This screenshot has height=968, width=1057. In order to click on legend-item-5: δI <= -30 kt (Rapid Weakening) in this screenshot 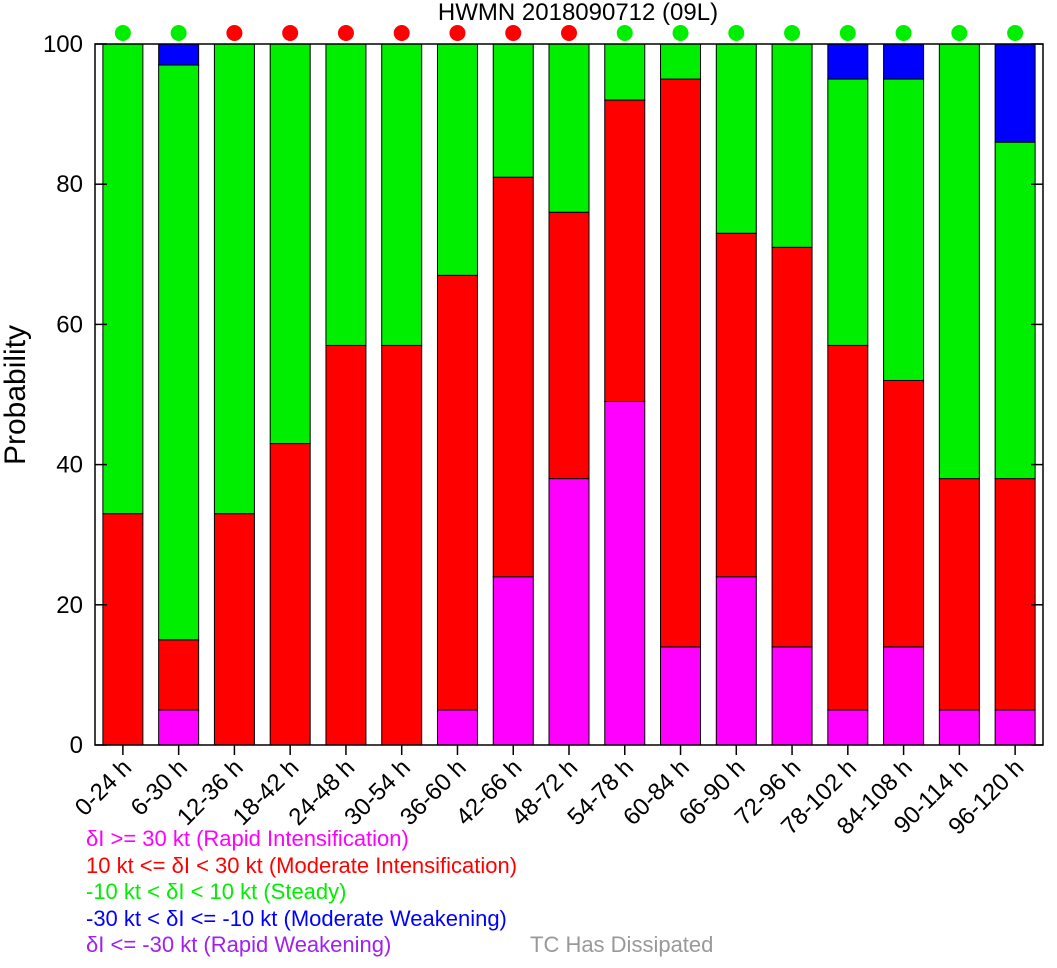, I will do `click(239, 944)`.